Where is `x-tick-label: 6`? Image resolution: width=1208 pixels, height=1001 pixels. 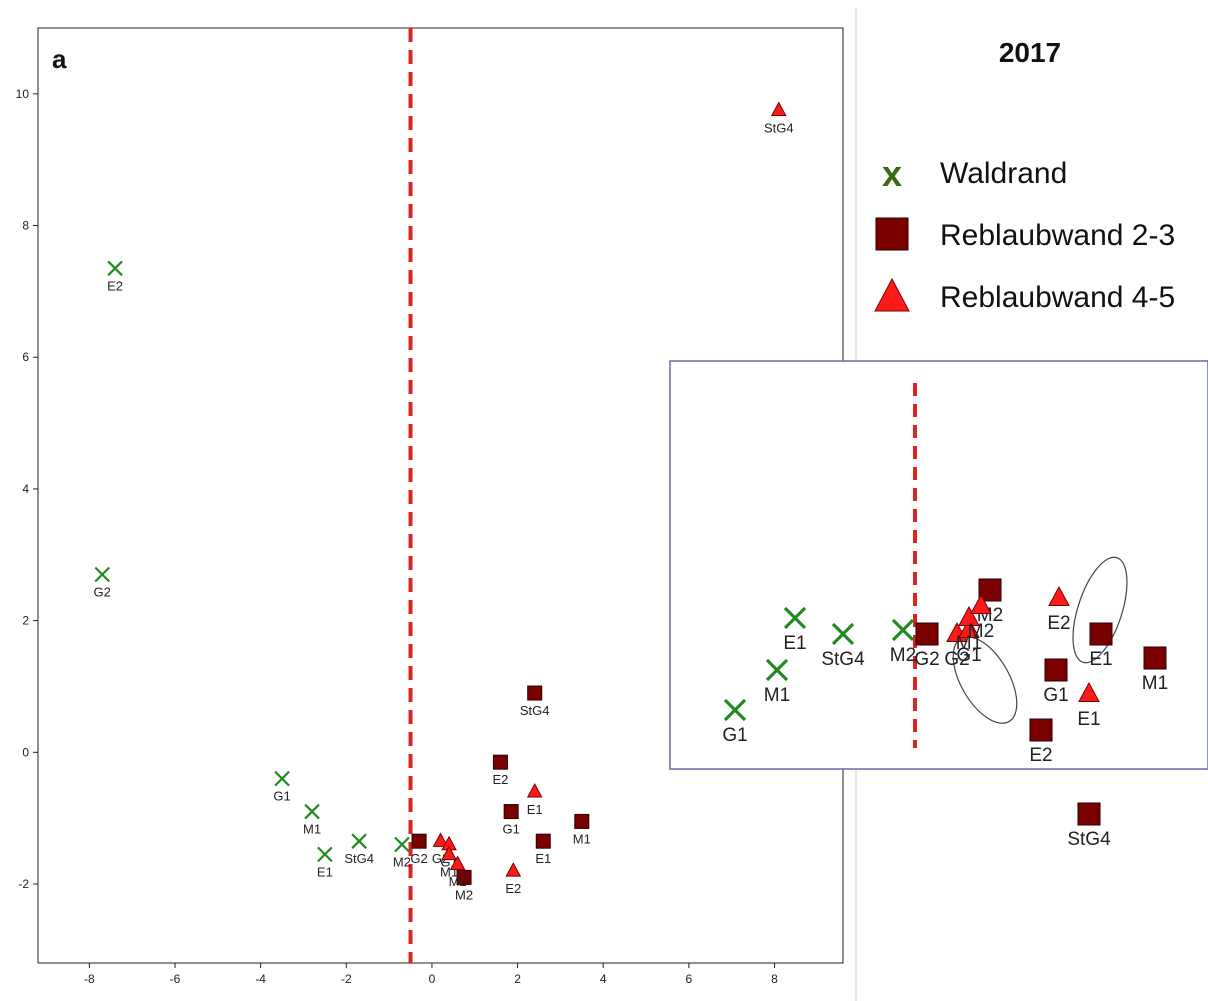 x-tick-label: 6 is located at coordinates (689, 979).